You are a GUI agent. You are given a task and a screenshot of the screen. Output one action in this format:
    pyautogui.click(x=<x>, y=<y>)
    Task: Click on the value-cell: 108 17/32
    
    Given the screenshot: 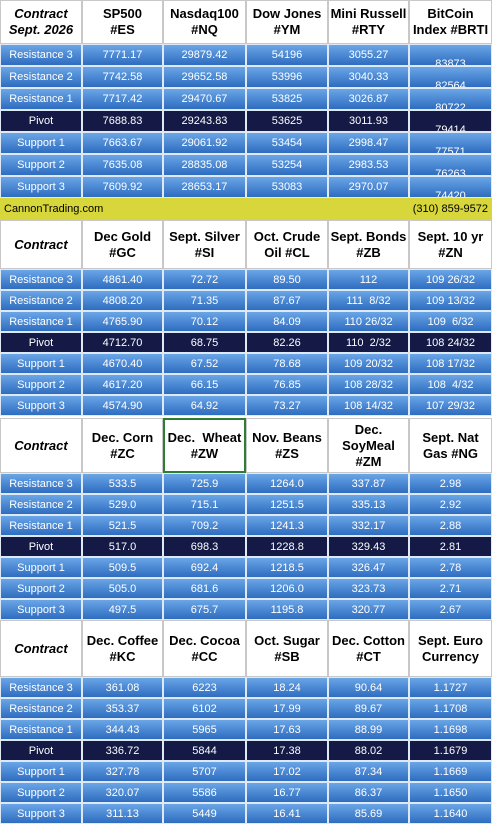 What is the action you would take?
    pyautogui.click(x=450, y=363)
    